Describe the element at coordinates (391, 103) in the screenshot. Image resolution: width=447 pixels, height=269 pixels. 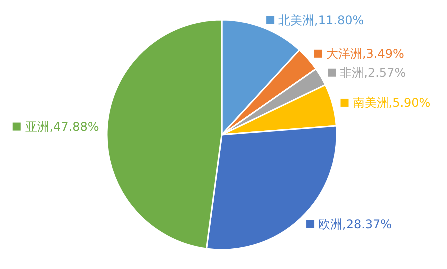
I see `legend-label: 南美洲,5.90%` at that location.